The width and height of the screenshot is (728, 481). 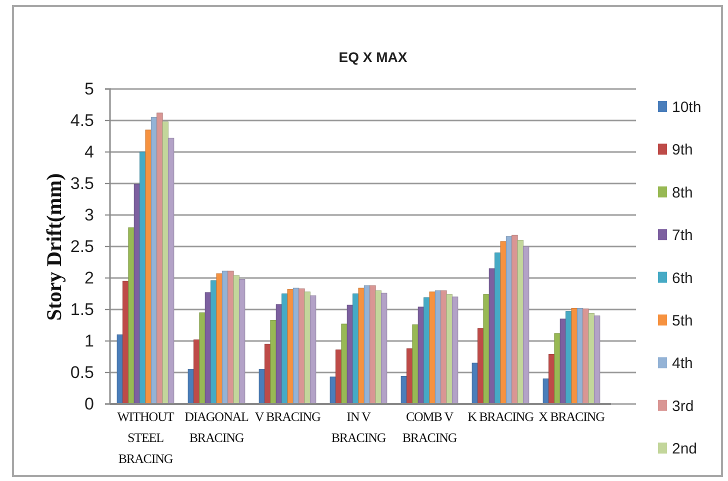 What do you see at coordinates (358, 427) in the screenshot?
I see `x-tick-label: IN V BRACING` at bounding box center [358, 427].